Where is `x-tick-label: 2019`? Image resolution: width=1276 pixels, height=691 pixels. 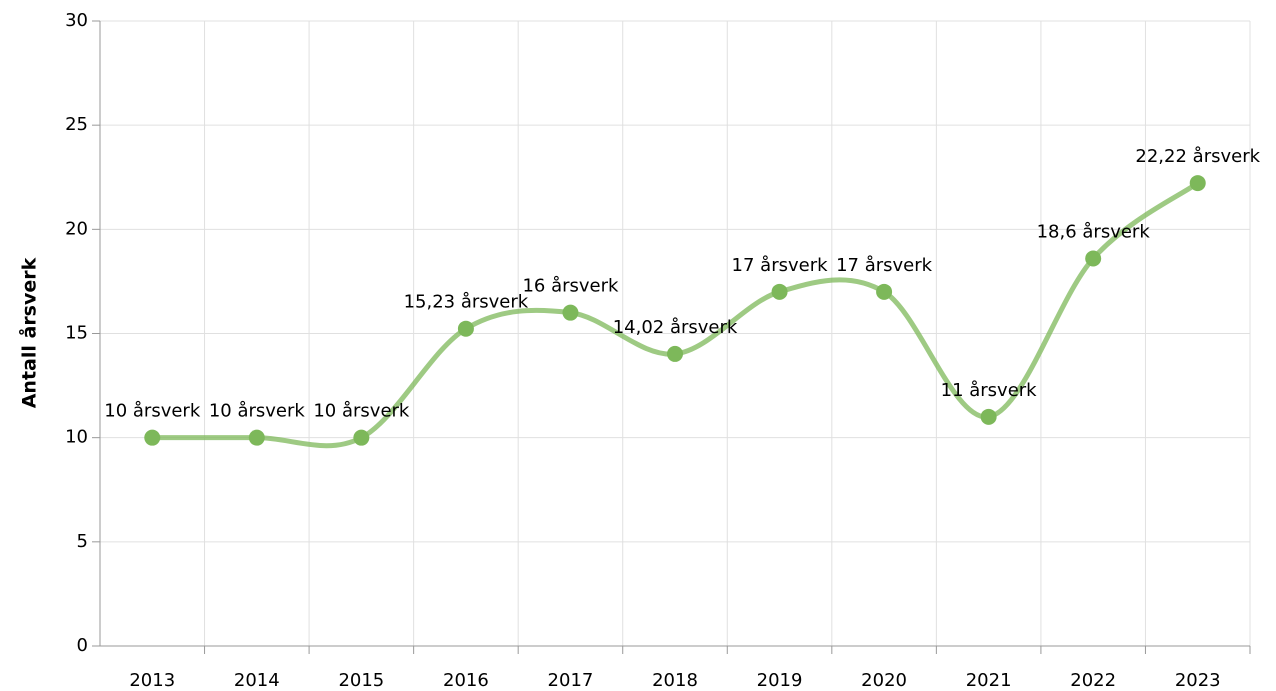
x-tick-label: 2019 is located at coordinates (780, 680).